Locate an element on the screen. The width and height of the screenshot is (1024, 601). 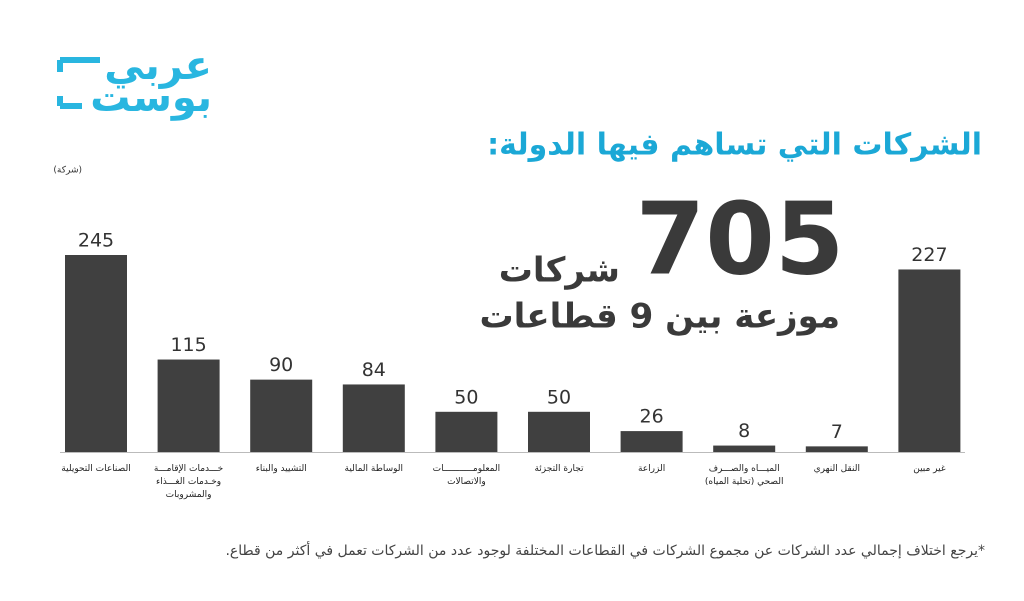
value-label: 84 is located at coordinates (374, 370).